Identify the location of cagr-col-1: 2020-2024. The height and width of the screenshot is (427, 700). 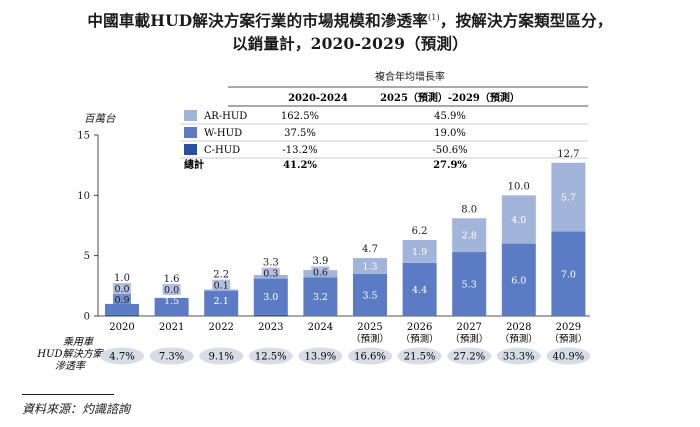
(318, 98).